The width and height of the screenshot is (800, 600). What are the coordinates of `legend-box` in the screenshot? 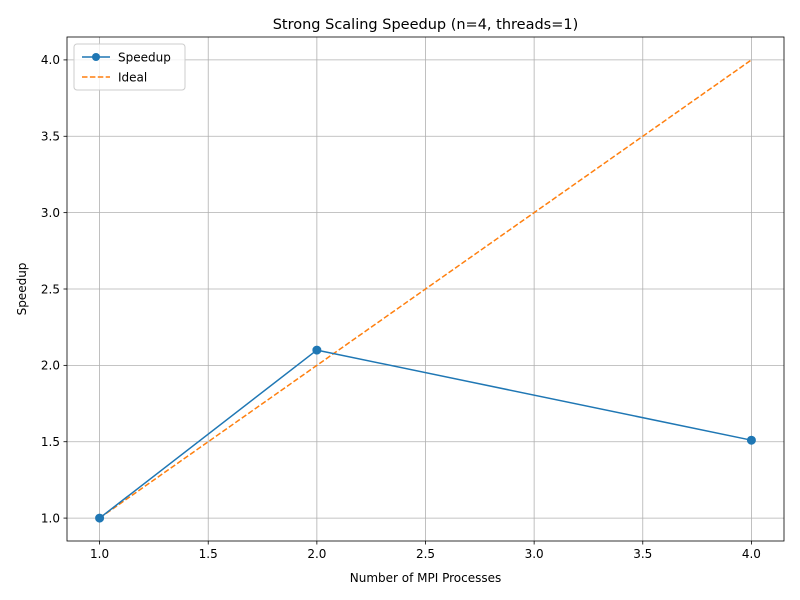 It's located at (129, 67).